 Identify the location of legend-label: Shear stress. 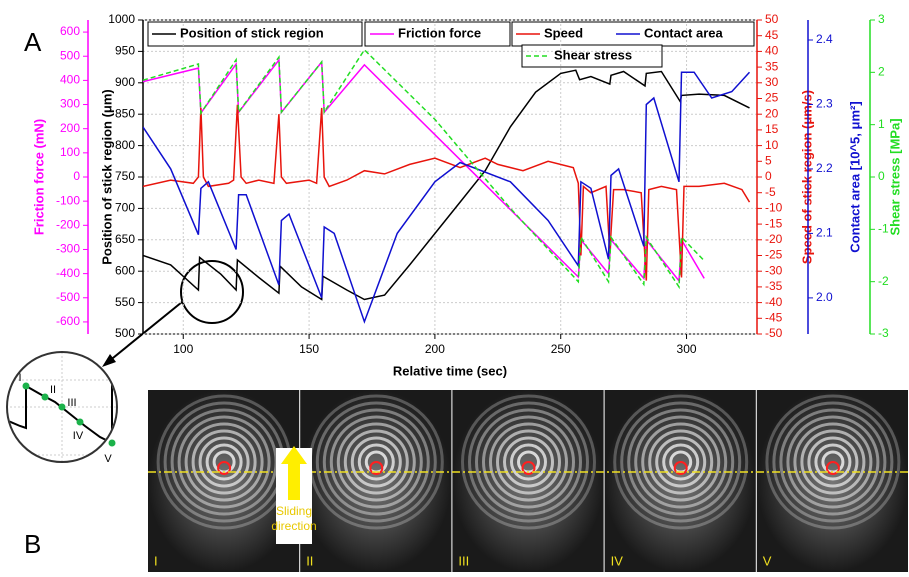
(593, 54).